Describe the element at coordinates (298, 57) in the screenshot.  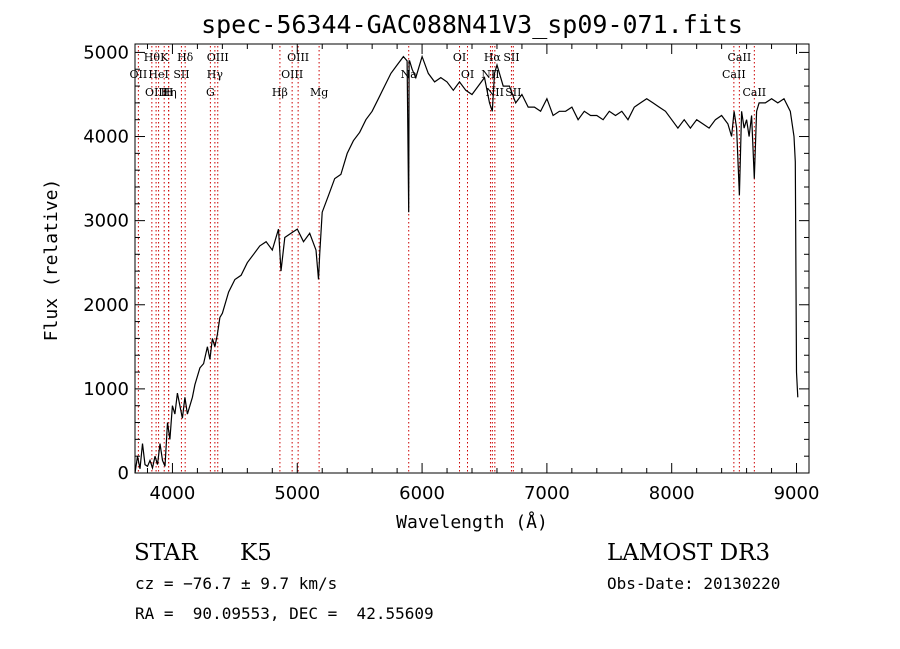
I see `line-label-14: OIII` at that location.